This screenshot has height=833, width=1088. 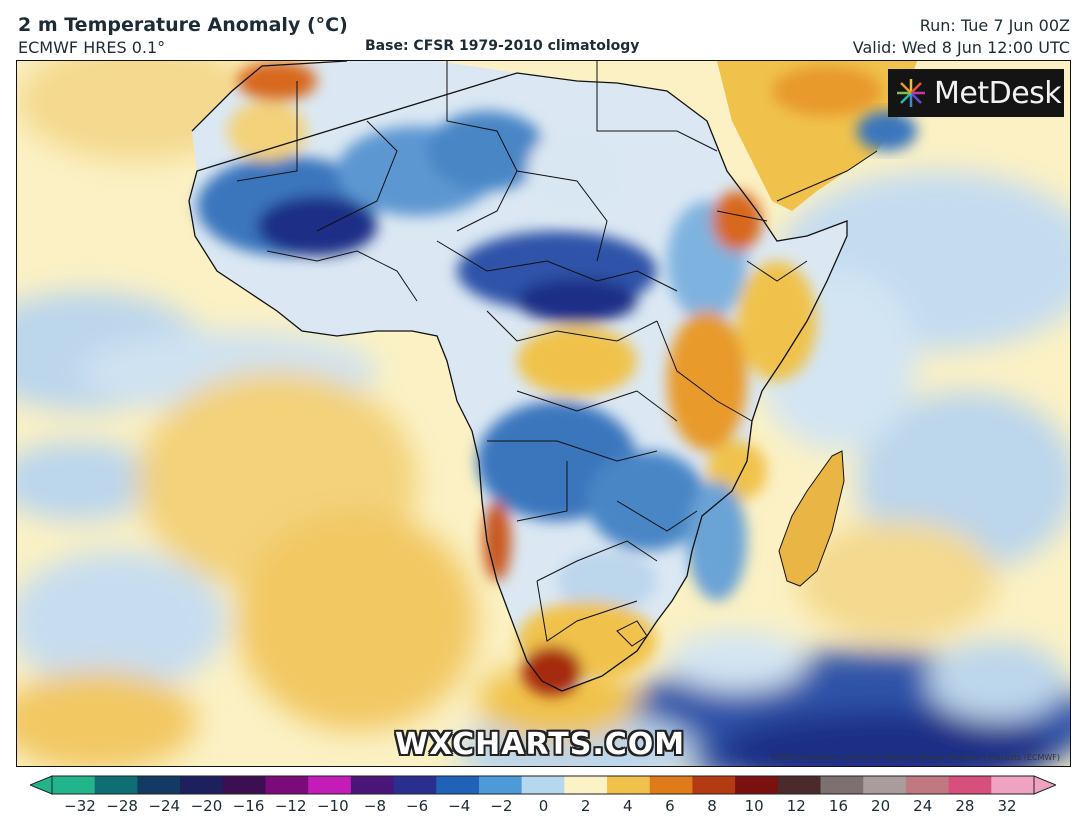 I want to click on colorbar-tick-label: 4, so click(x=627, y=806).